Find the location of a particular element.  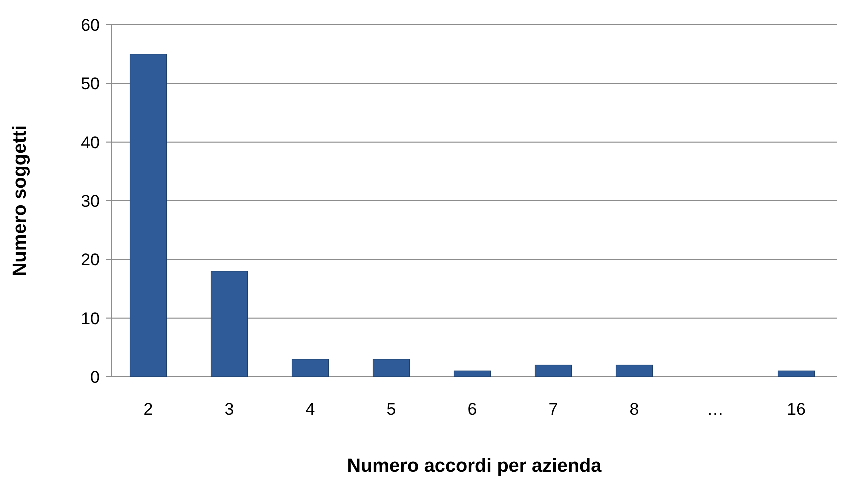

x-tick-label: 16 is located at coordinates (796, 409).